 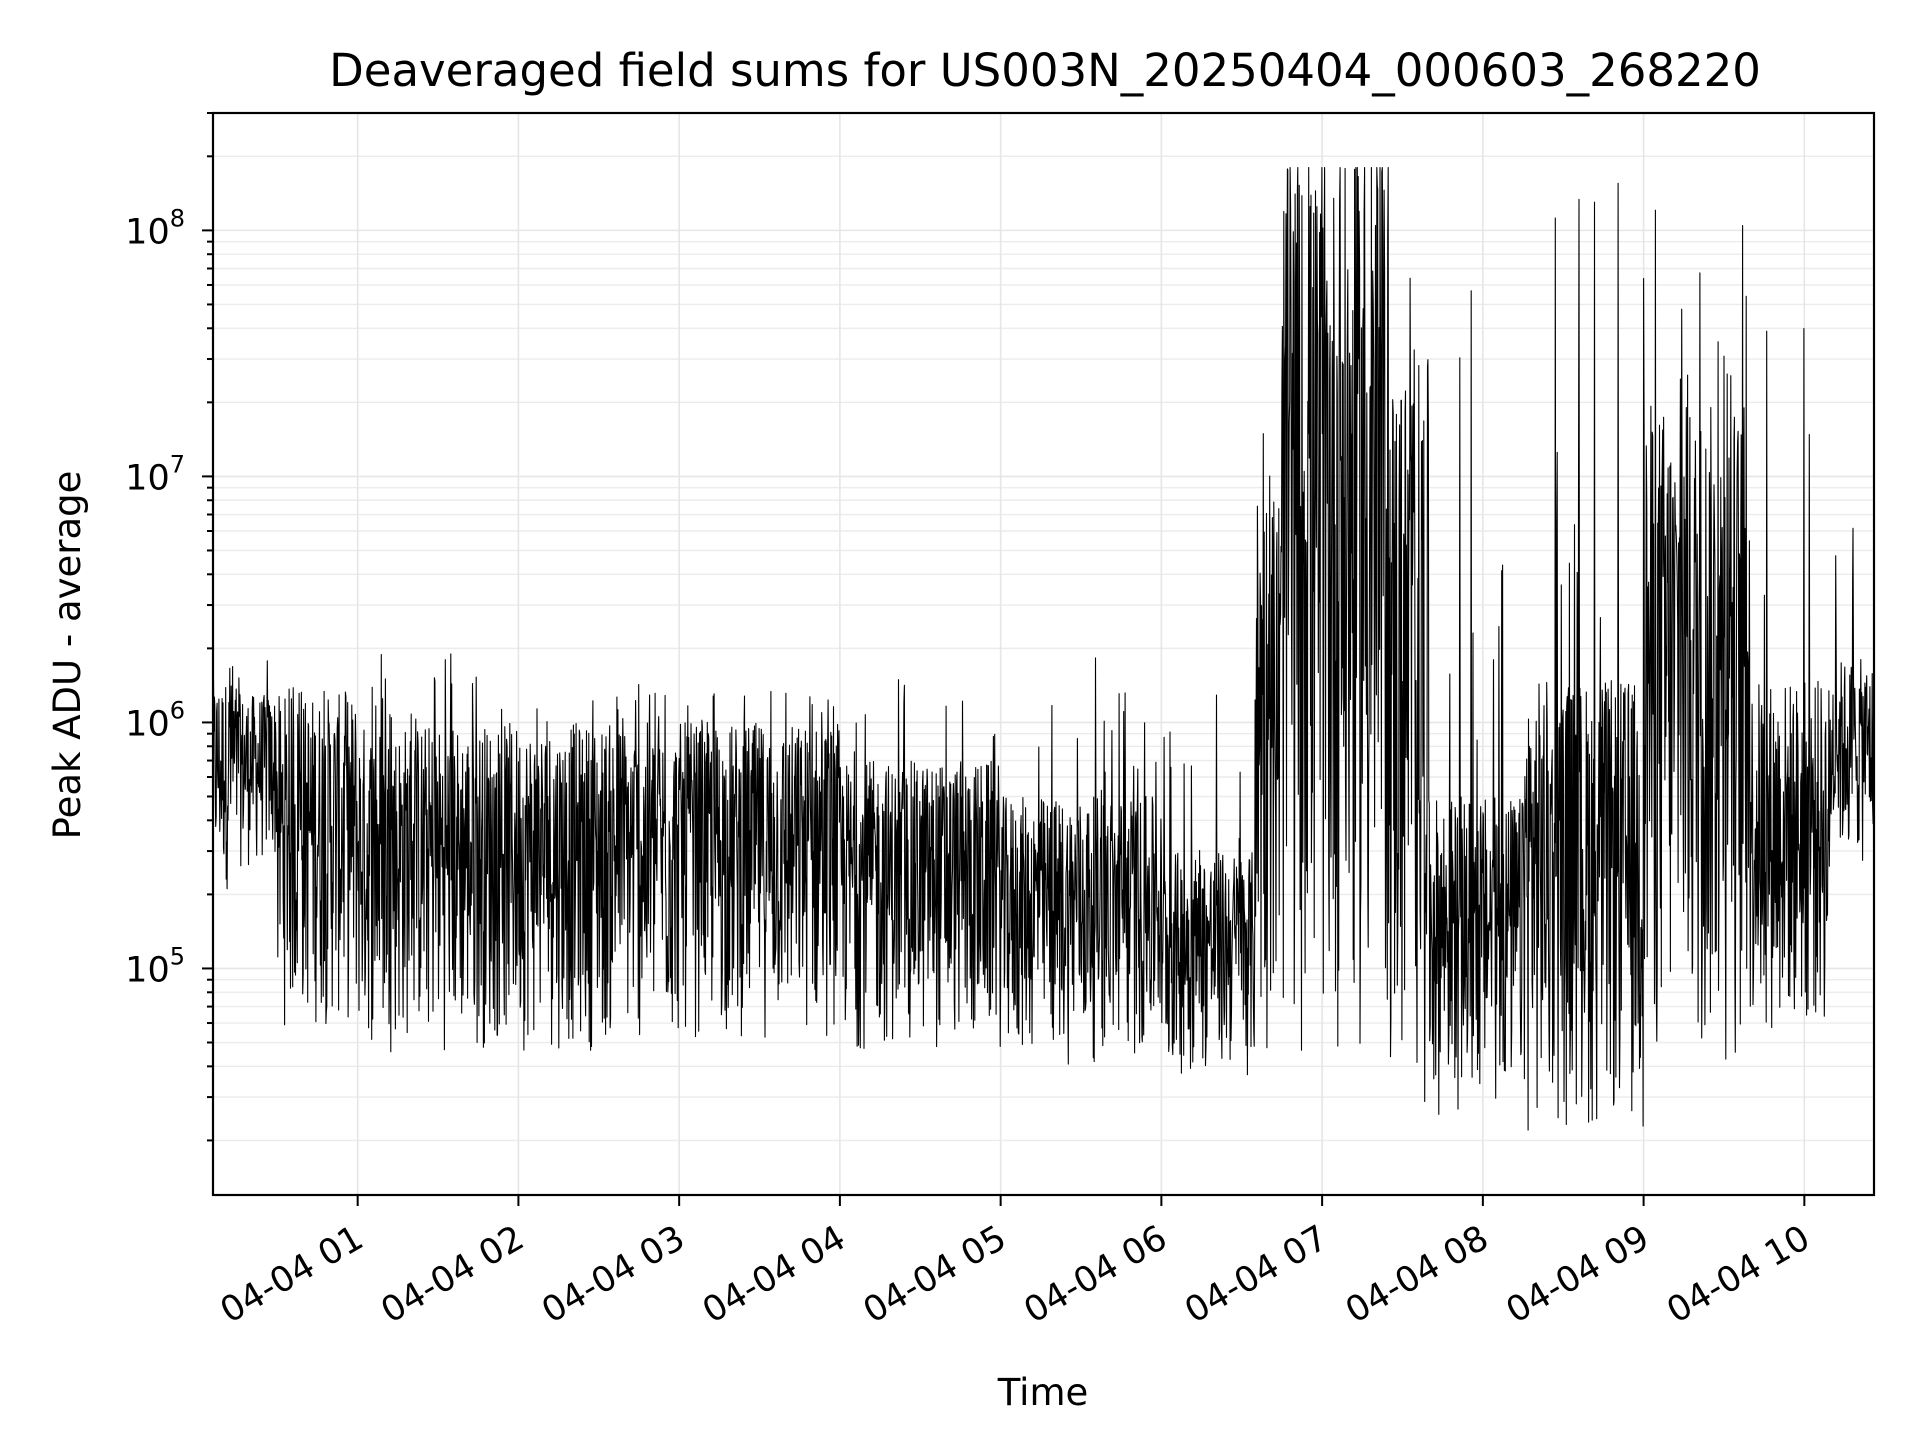 What do you see at coordinates (169, 627) in the screenshot?
I see `y-axis-ticks: 10⁵ 10⁶ 10⁷ 10⁸` at bounding box center [169, 627].